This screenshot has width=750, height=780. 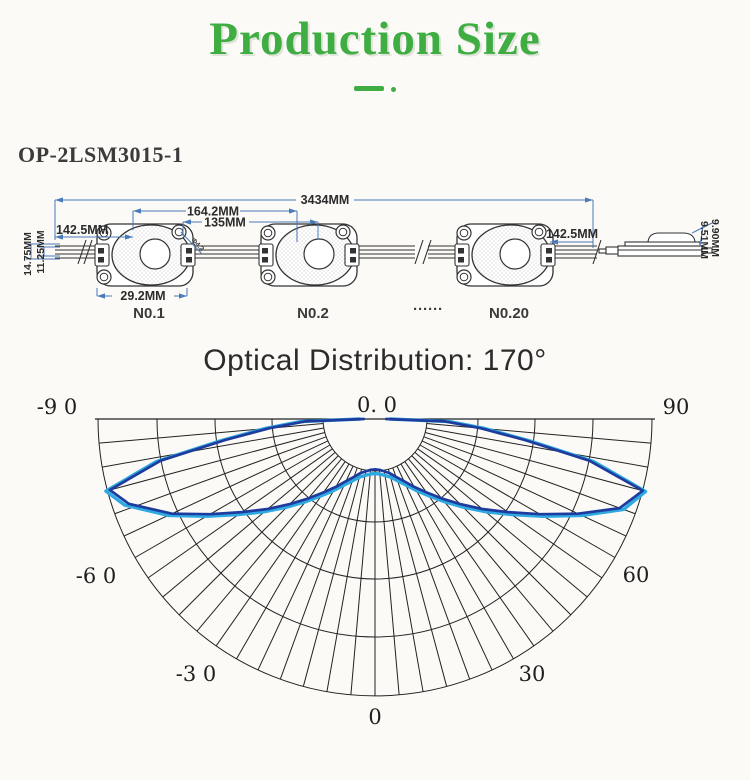 What do you see at coordinates (28, 254) in the screenshot?
I see `dim-wire-outer: 14.75MM` at bounding box center [28, 254].